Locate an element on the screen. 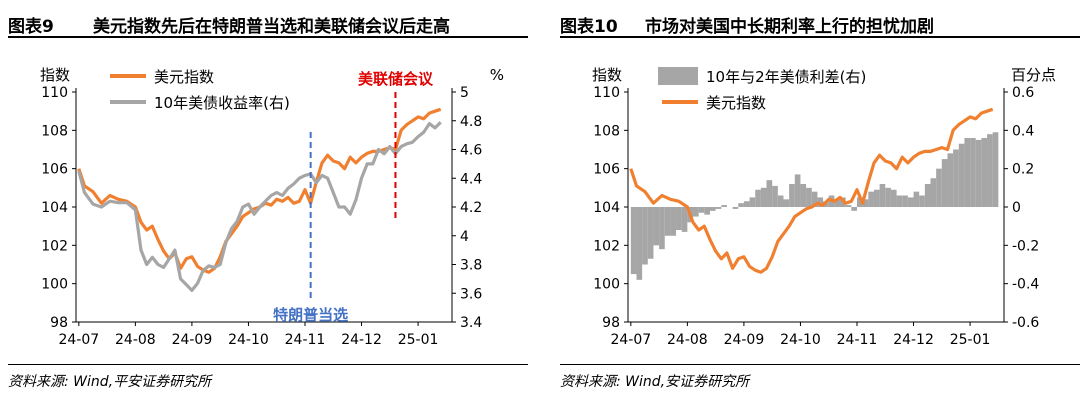  figure-9-source: 资料来源: Wind,平安证券研究所 is located at coordinates (268, 377).